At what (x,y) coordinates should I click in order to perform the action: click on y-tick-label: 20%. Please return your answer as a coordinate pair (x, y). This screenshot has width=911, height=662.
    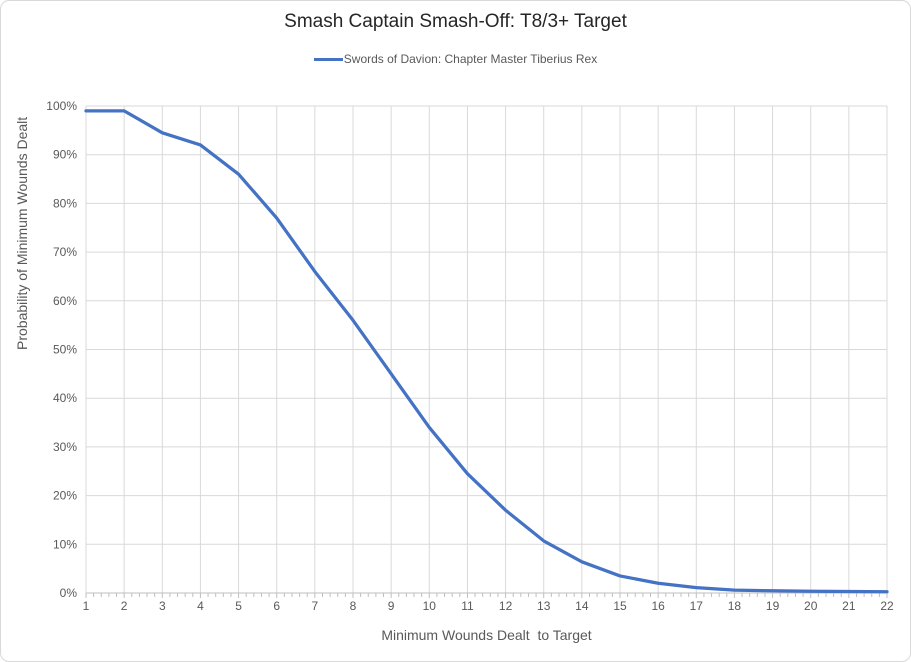
    Looking at the image, I should click on (65, 496).